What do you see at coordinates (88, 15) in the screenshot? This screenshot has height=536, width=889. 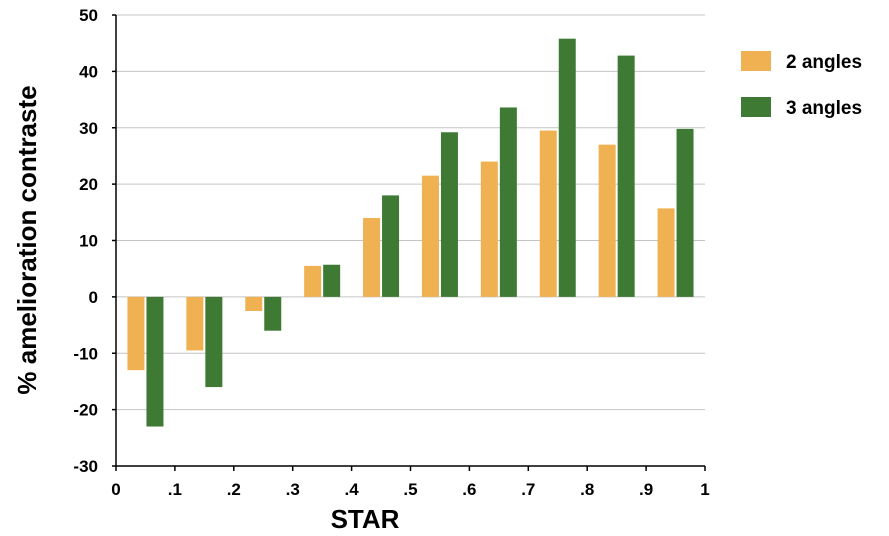 I see `y-tick-label: 50` at bounding box center [88, 15].